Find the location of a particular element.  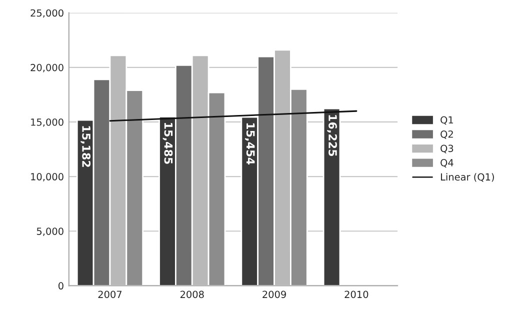

y-tick-label: 0 is located at coordinates (61, 286).